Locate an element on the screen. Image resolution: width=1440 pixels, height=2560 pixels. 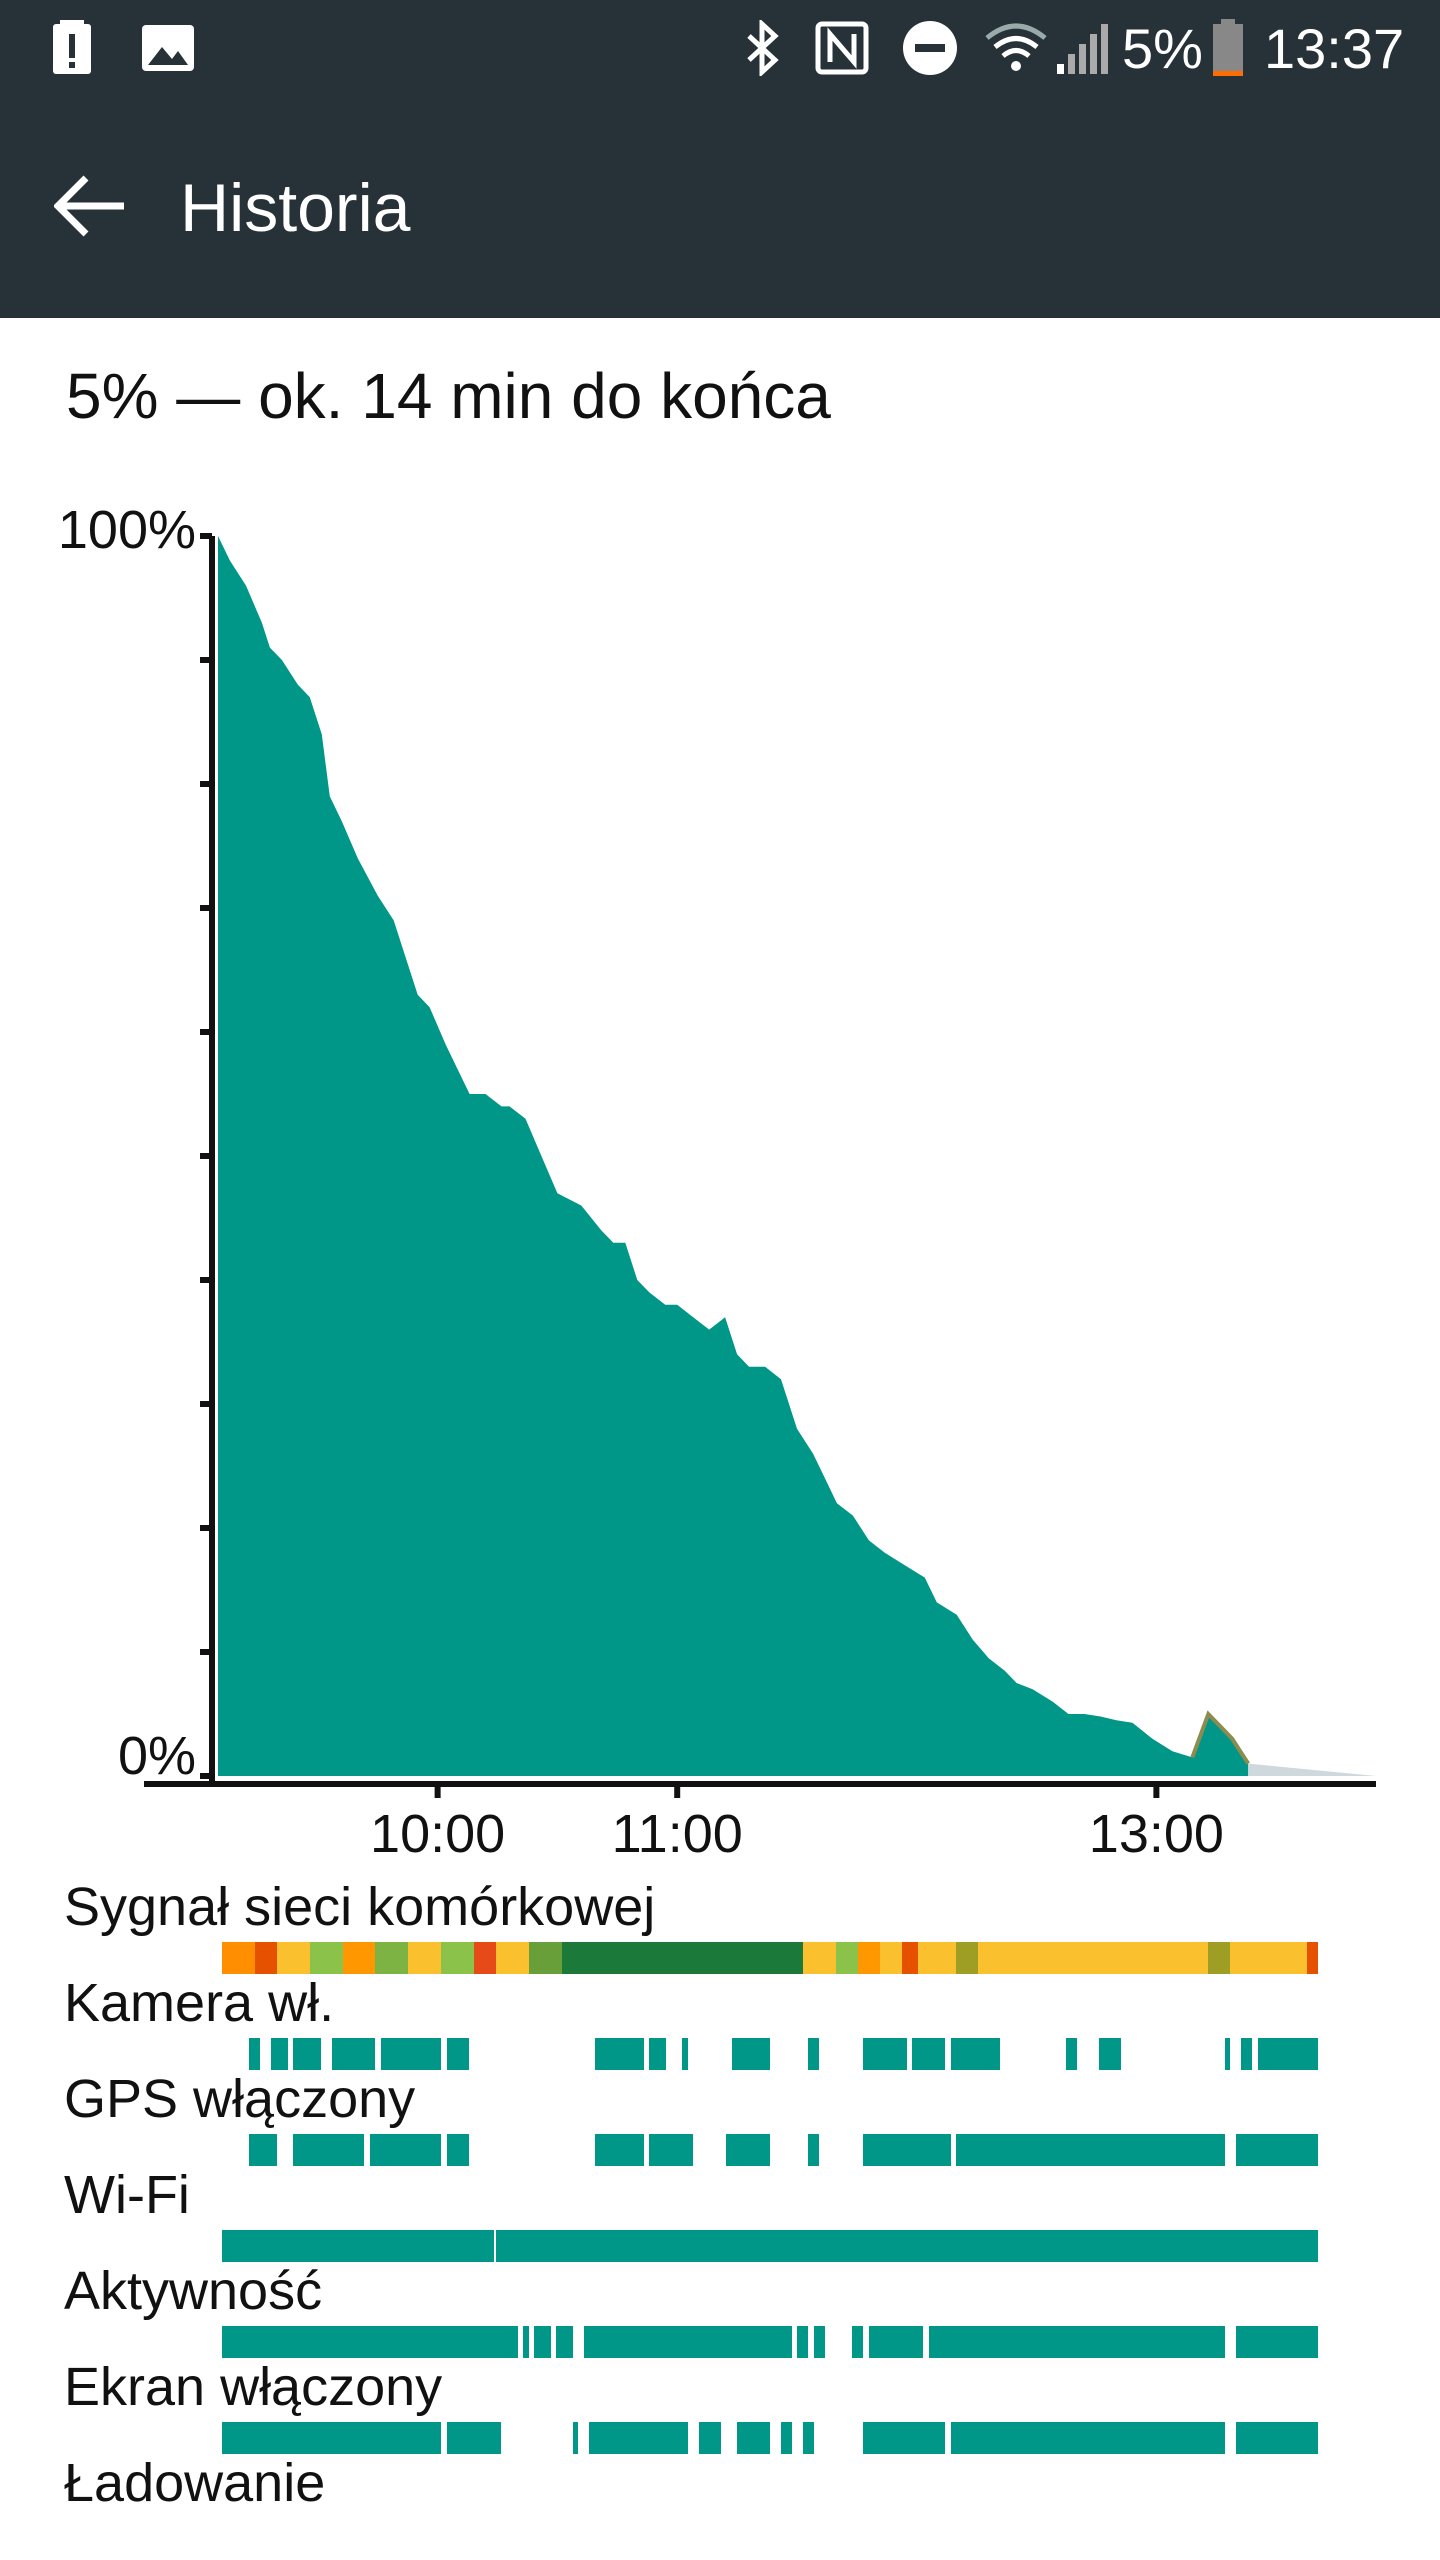
track-label: Kamera wł. is located at coordinates (199, 2003).